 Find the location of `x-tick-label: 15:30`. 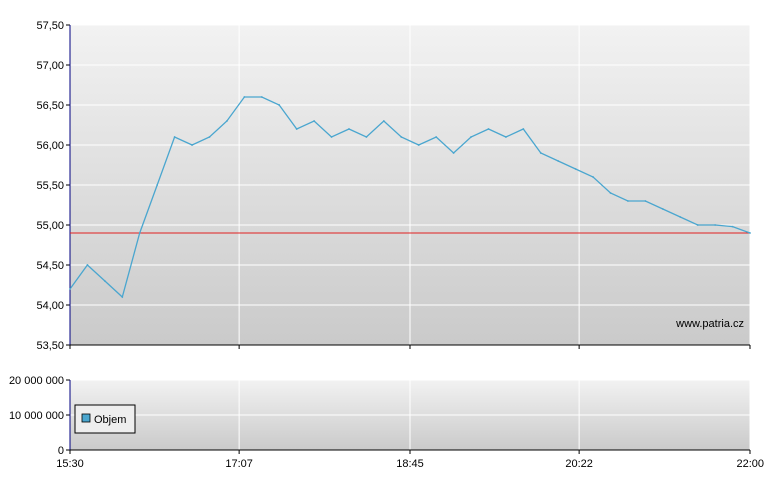

x-tick-label: 15:30 is located at coordinates (70, 464).